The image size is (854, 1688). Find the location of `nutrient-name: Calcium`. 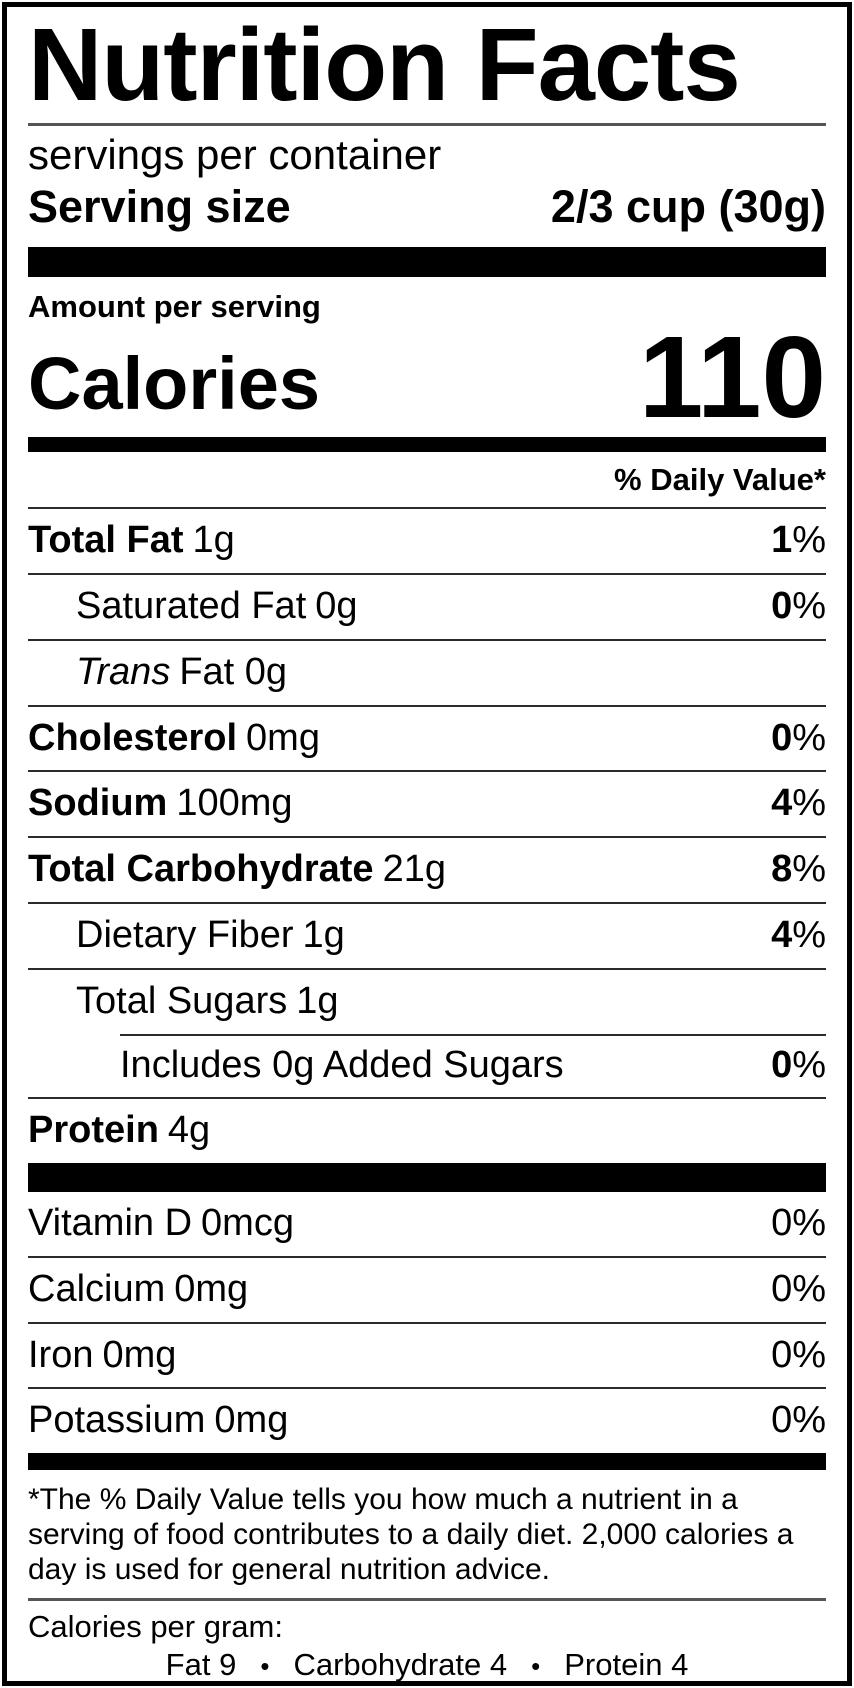

nutrient-name: Calcium is located at coordinates (97, 1288).